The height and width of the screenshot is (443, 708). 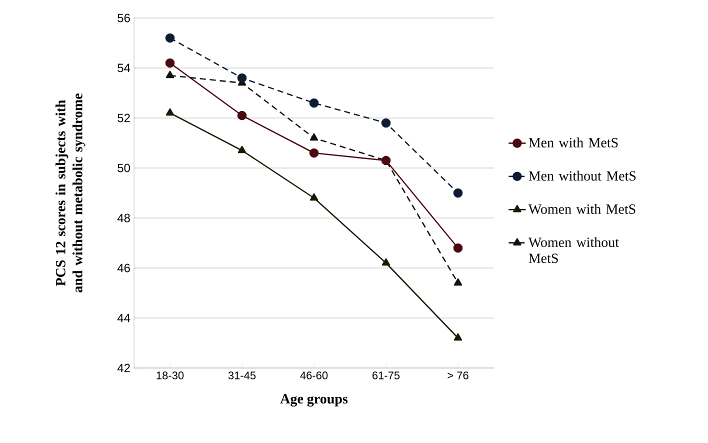 What do you see at coordinates (123, 268) in the screenshot?
I see `y-tick-label: 46` at bounding box center [123, 268].